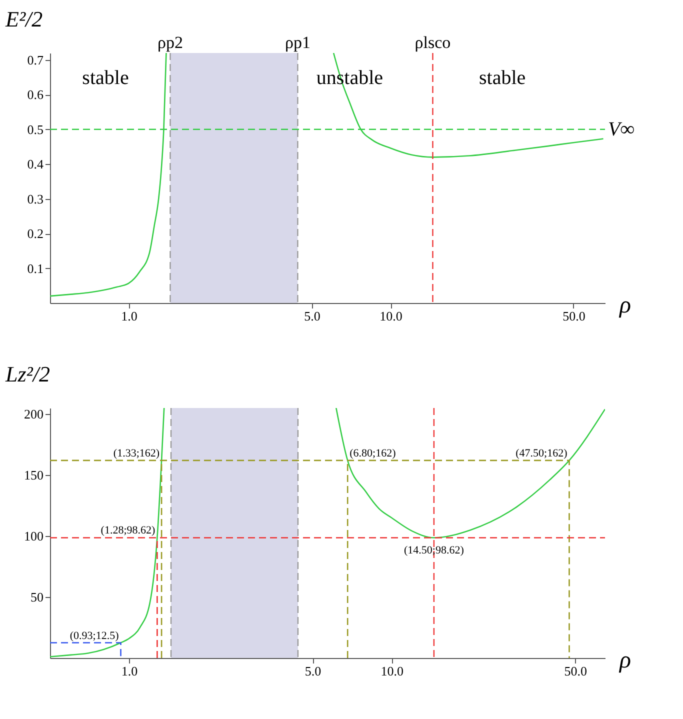  I want to click on y-tick-label: 0.4, so click(35, 164).